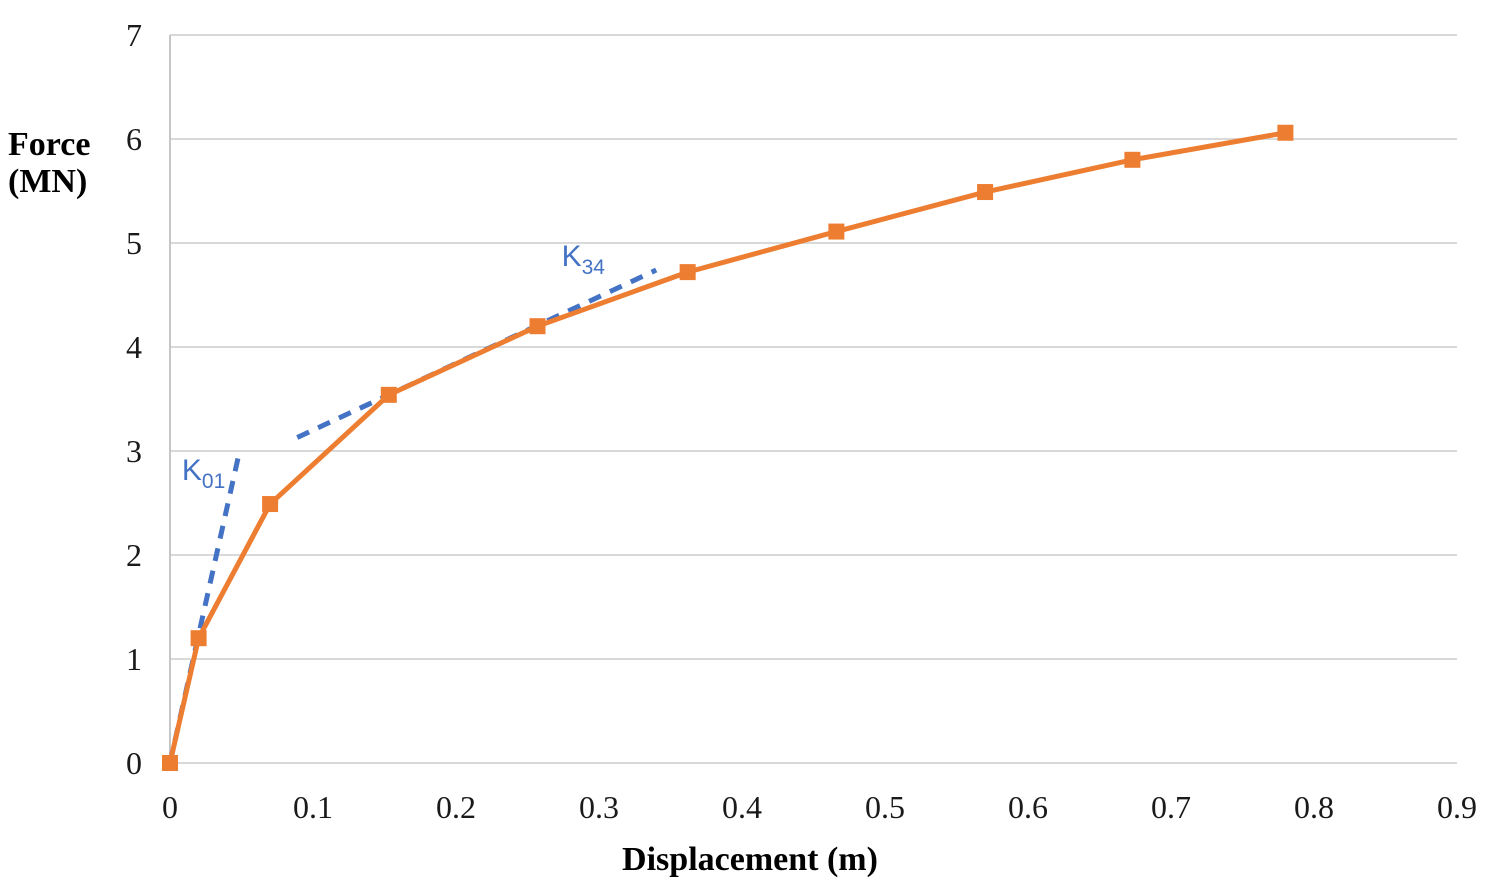 The image size is (1488, 885). I want to click on x-tick-label-0.4: 0.4, so click(742, 807).